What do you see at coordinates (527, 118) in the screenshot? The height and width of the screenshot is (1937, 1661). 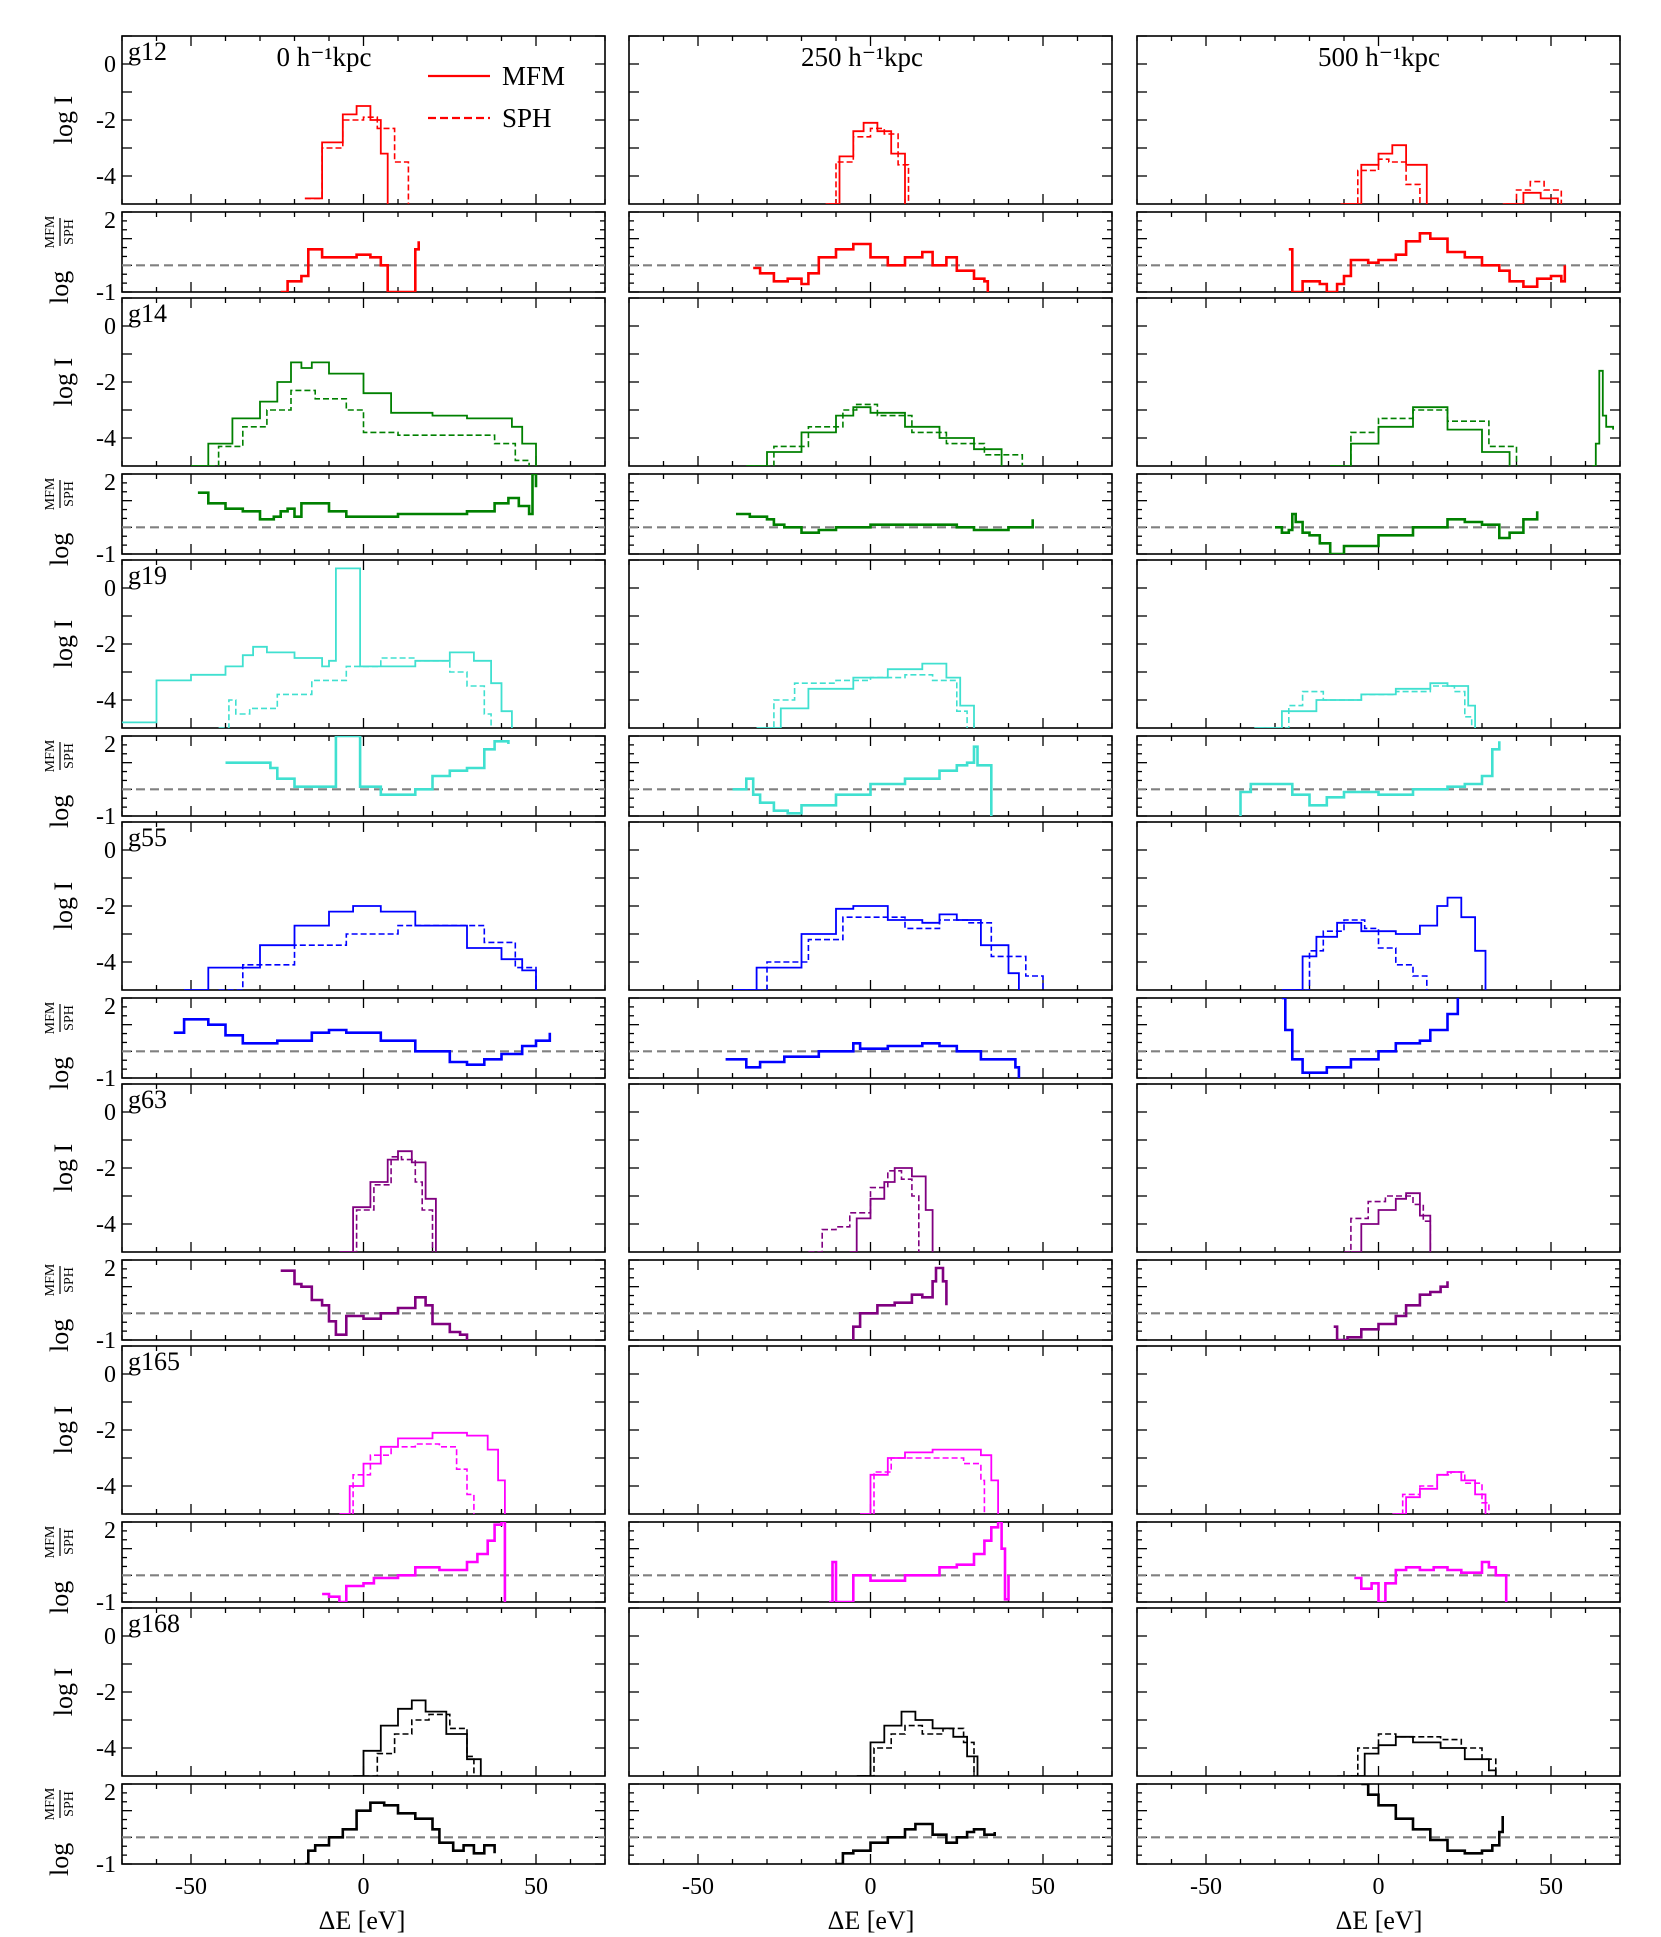 I see `legend-label-sph: SPH` at bounding box center [527, 118].